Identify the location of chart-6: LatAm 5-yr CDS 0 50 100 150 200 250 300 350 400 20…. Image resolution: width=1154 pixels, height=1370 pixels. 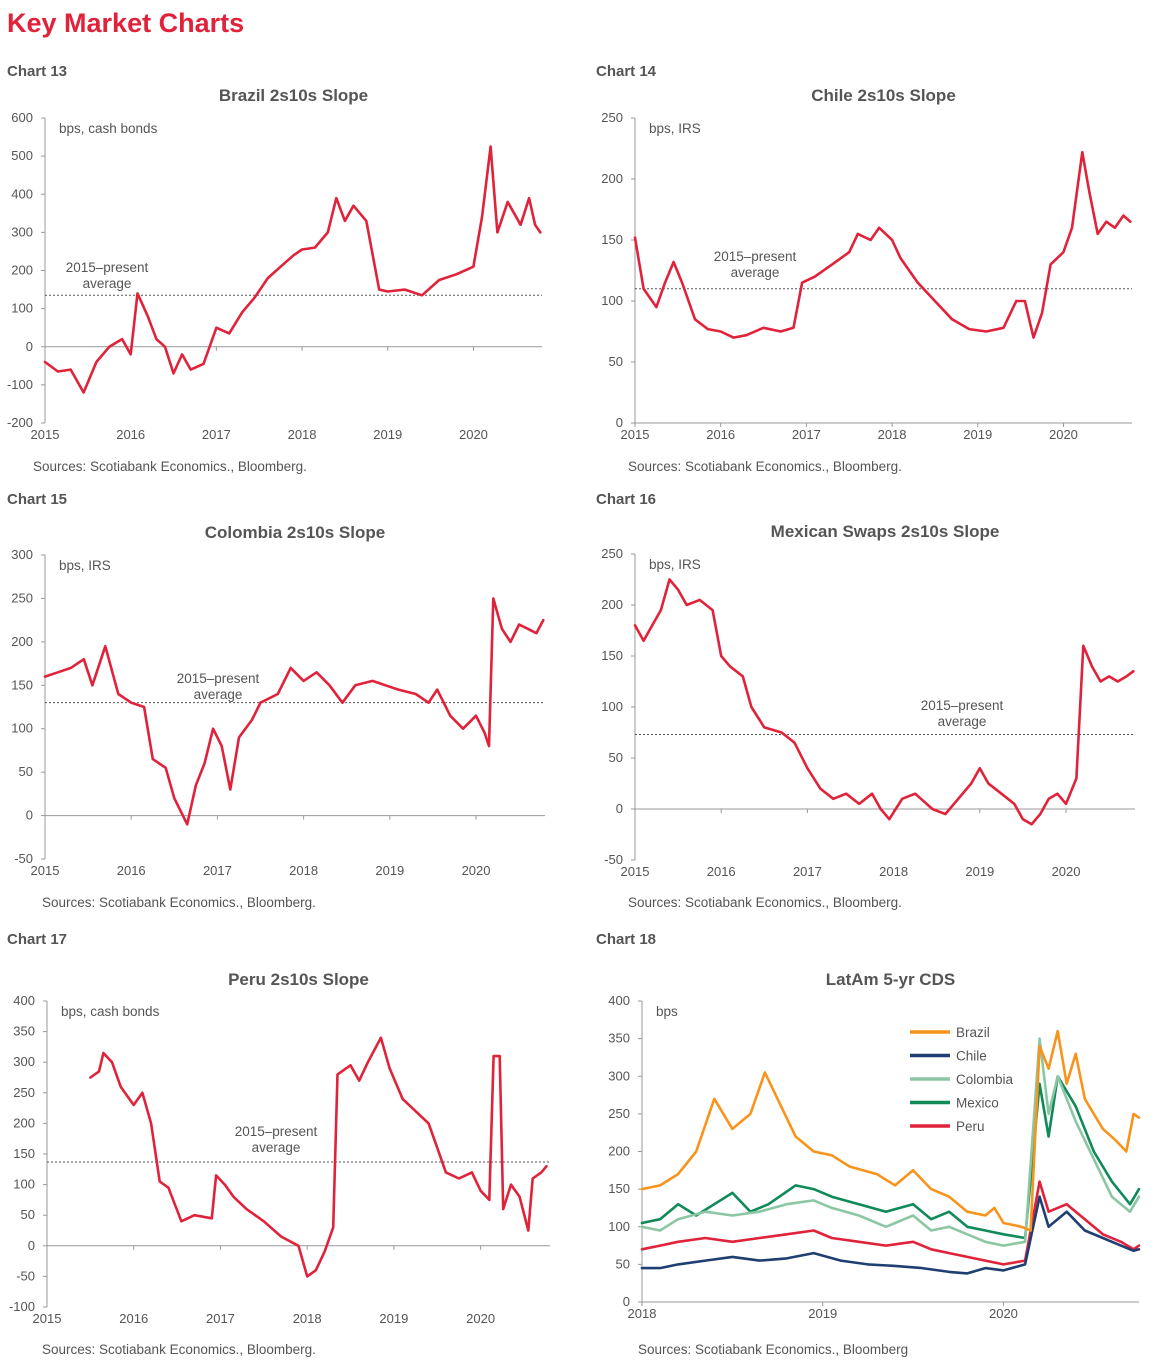
(874, 1163).